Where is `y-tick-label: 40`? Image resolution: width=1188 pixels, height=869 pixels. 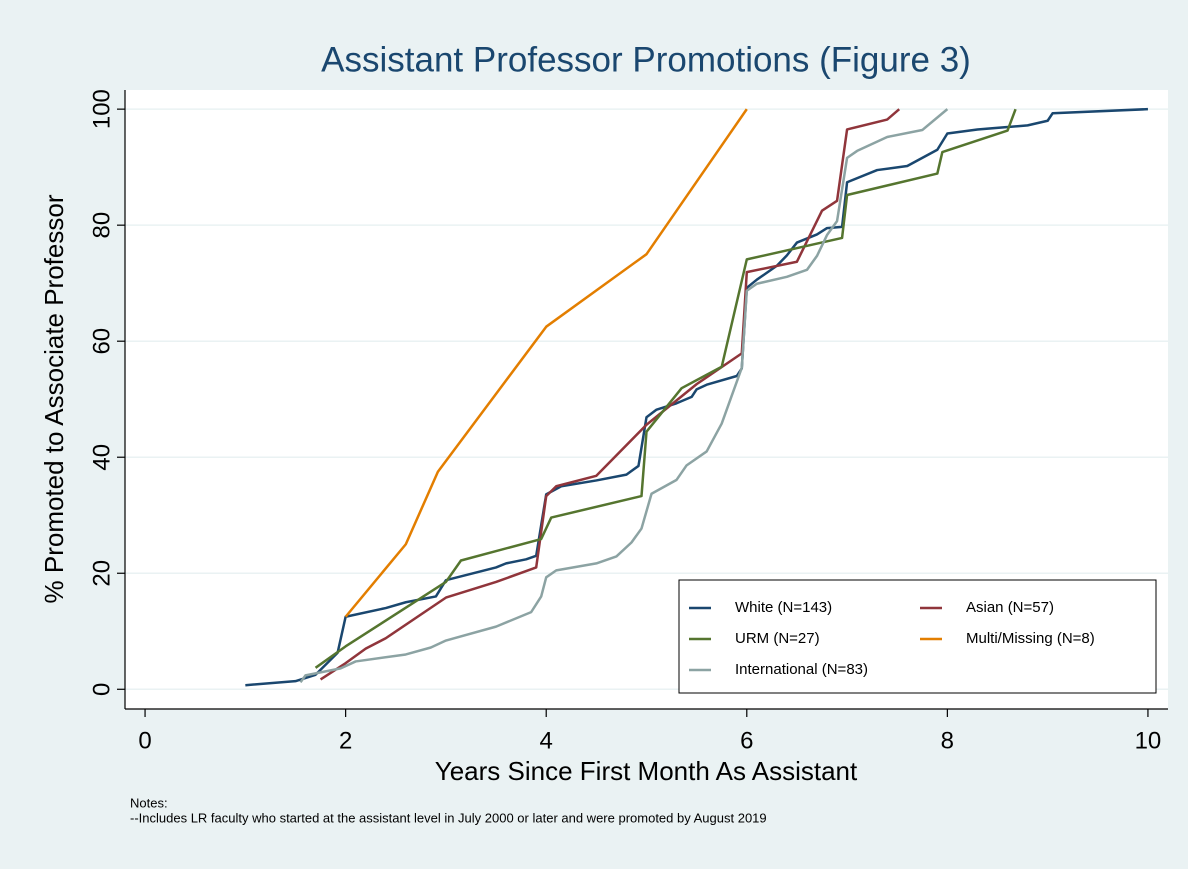 y-tick-label: 40 is located at coordinates (101, 457).